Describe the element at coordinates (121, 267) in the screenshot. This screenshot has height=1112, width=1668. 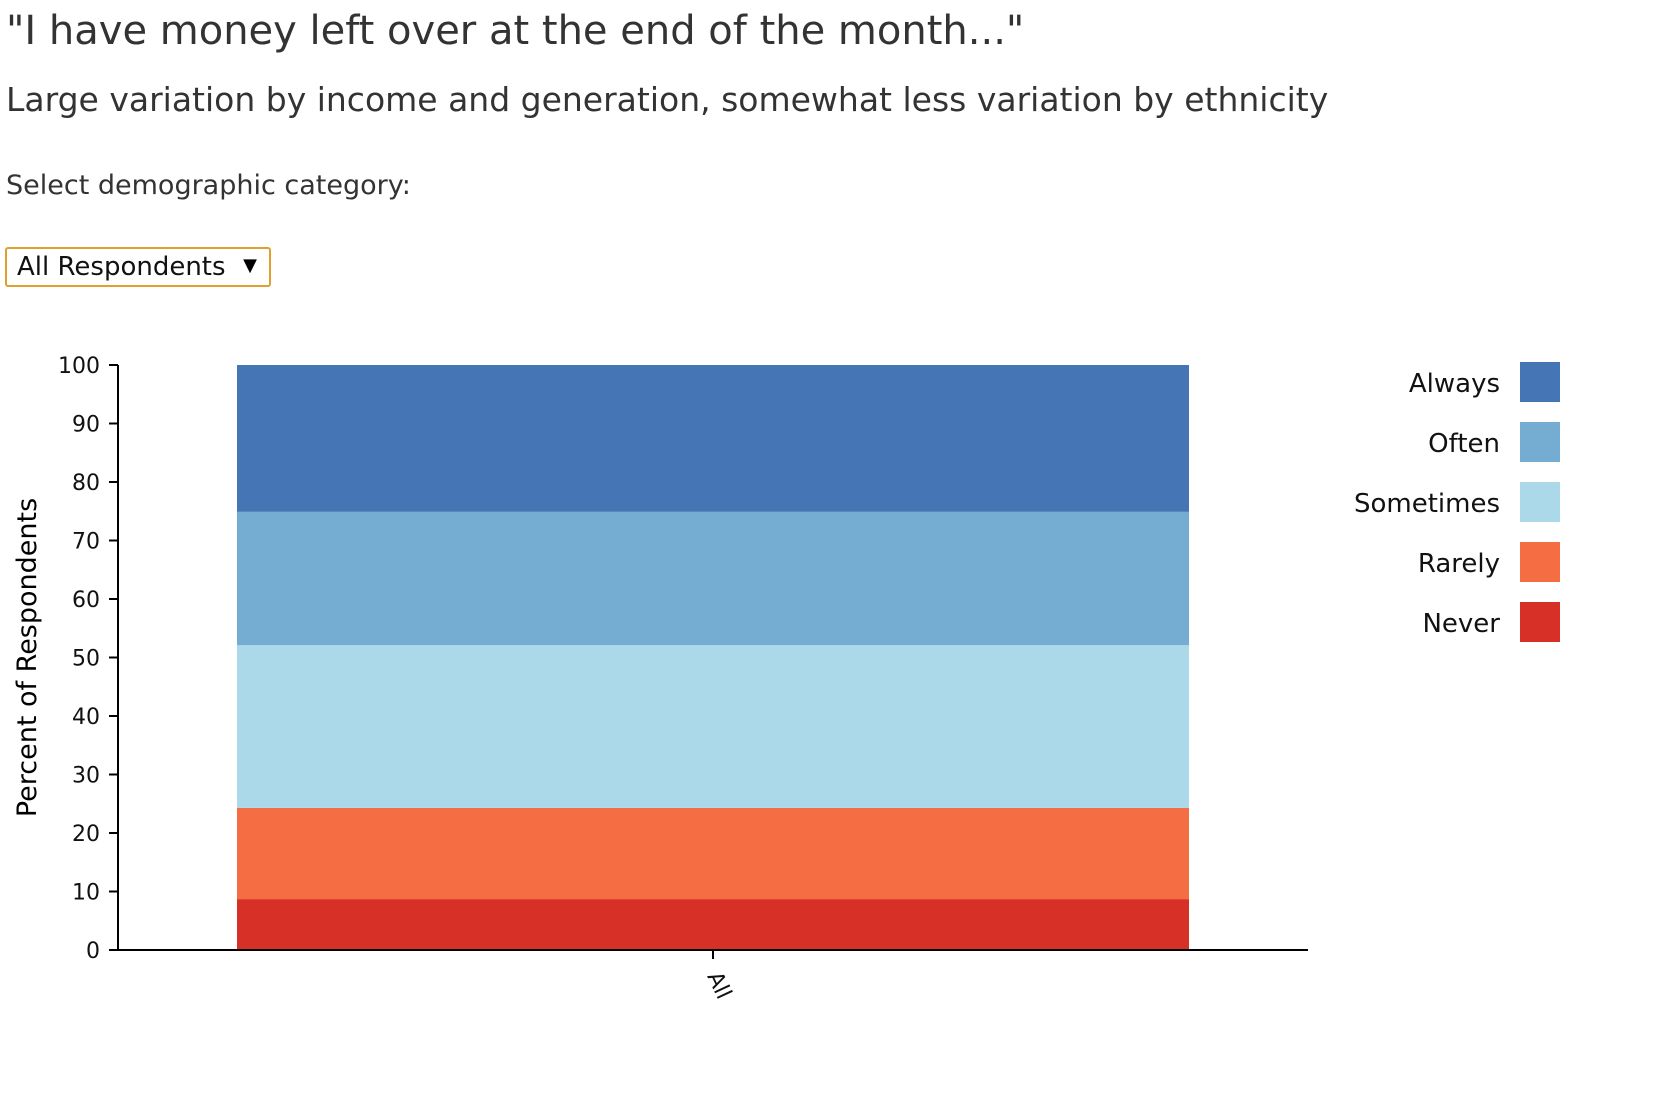
I see `demographic-select-value: All Respondents` at that location.